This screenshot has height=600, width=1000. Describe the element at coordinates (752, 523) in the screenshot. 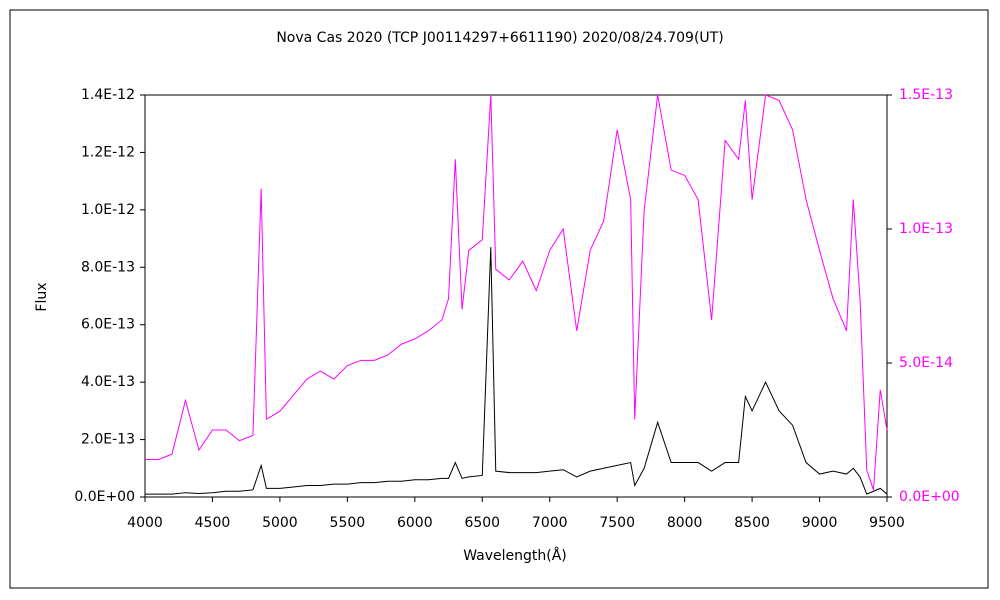

I see `x-tick-label: 8500` at that location.